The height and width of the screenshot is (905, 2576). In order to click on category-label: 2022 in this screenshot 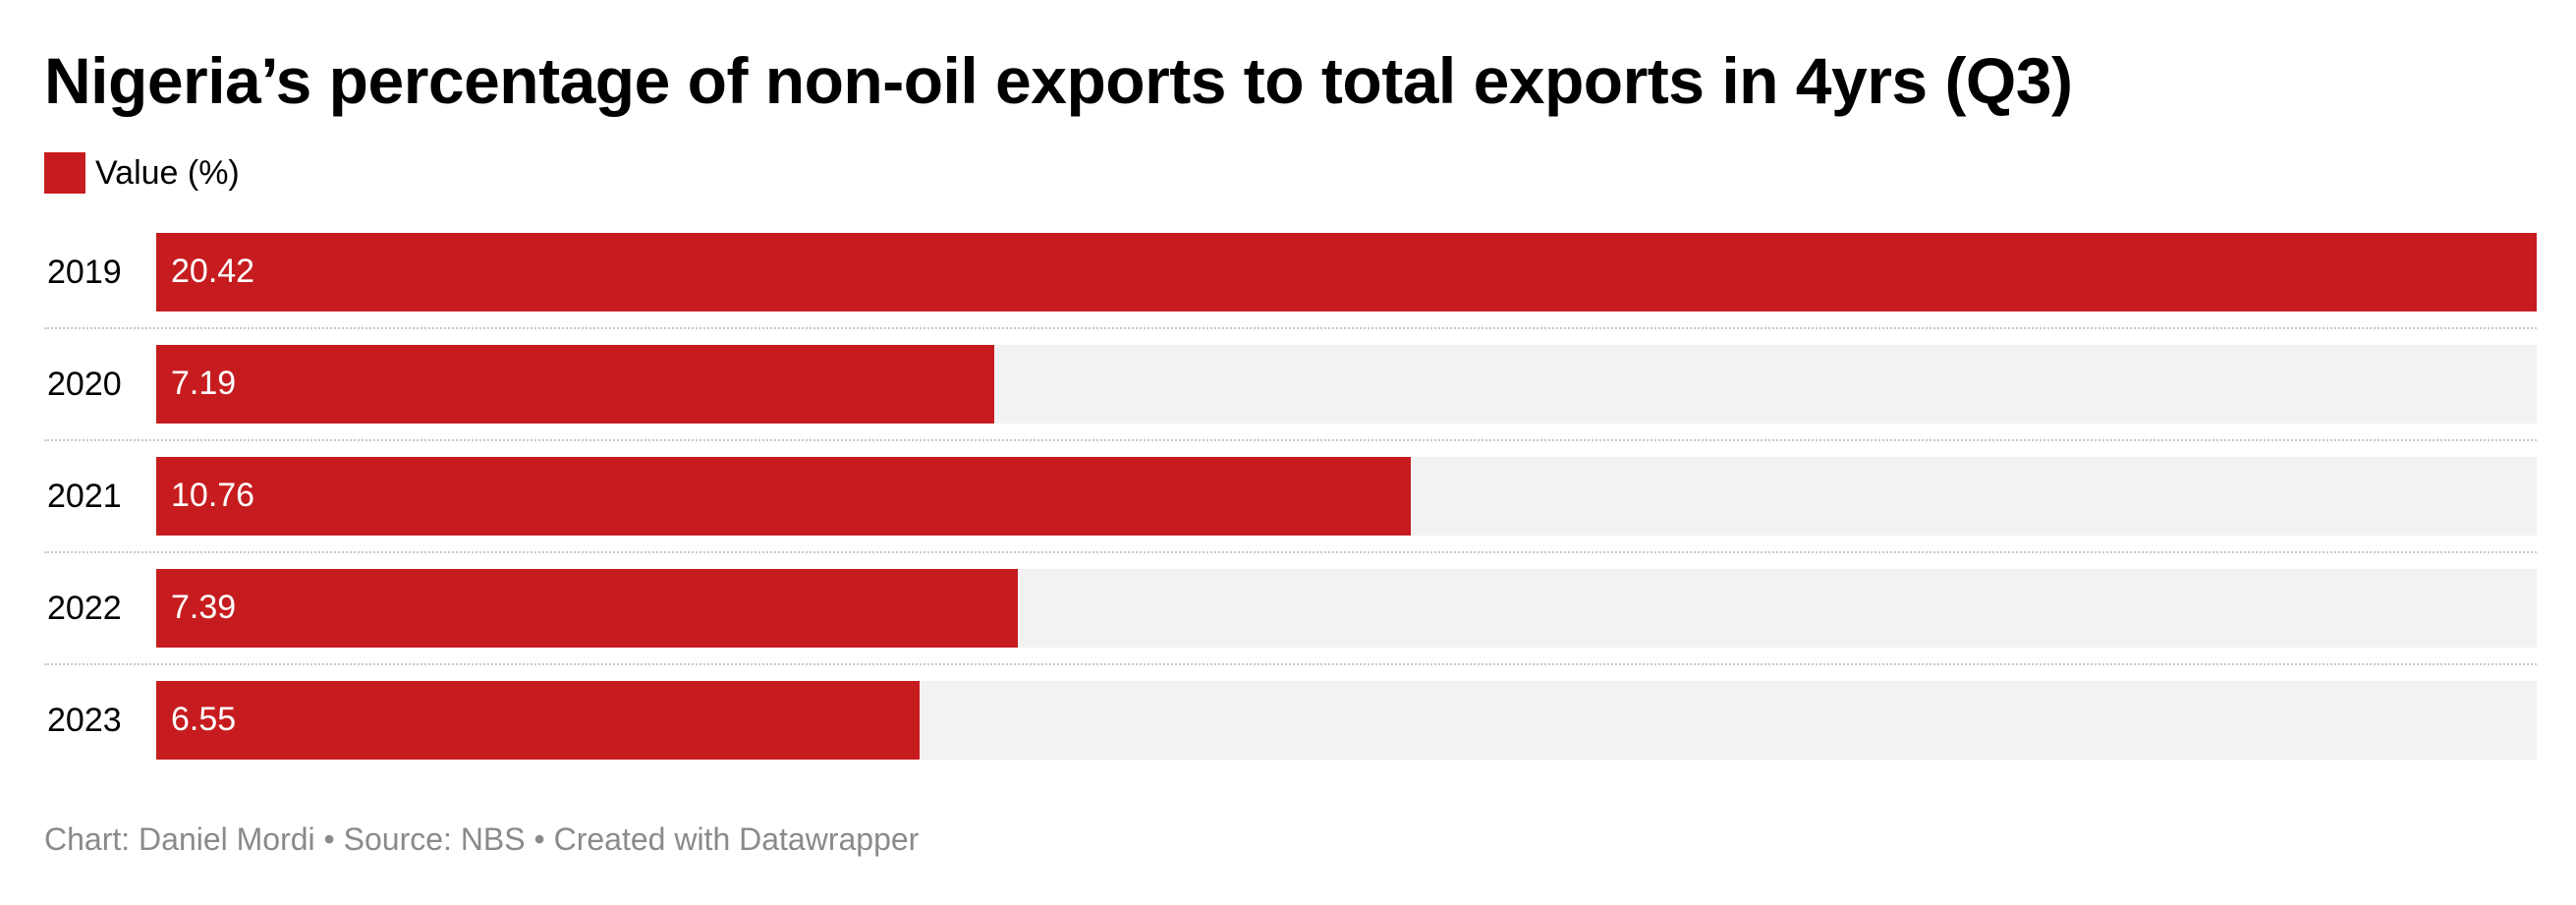, I will do `click(84, 608)`.